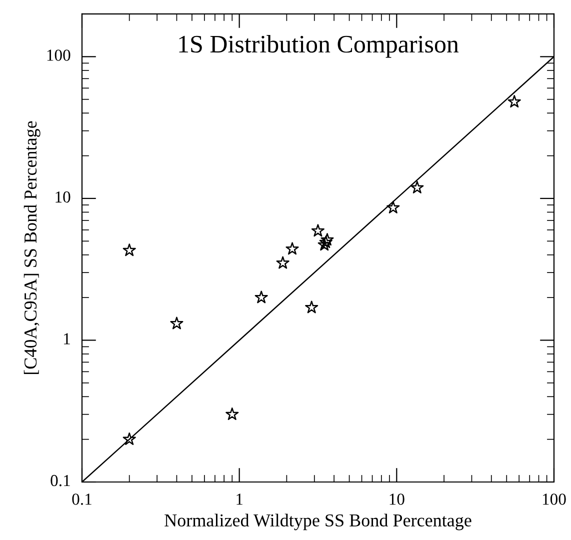 Image resolution: width=571 pixels, height=540 pixels. I want to click on y-tick-label: 100, so click(58, 55).